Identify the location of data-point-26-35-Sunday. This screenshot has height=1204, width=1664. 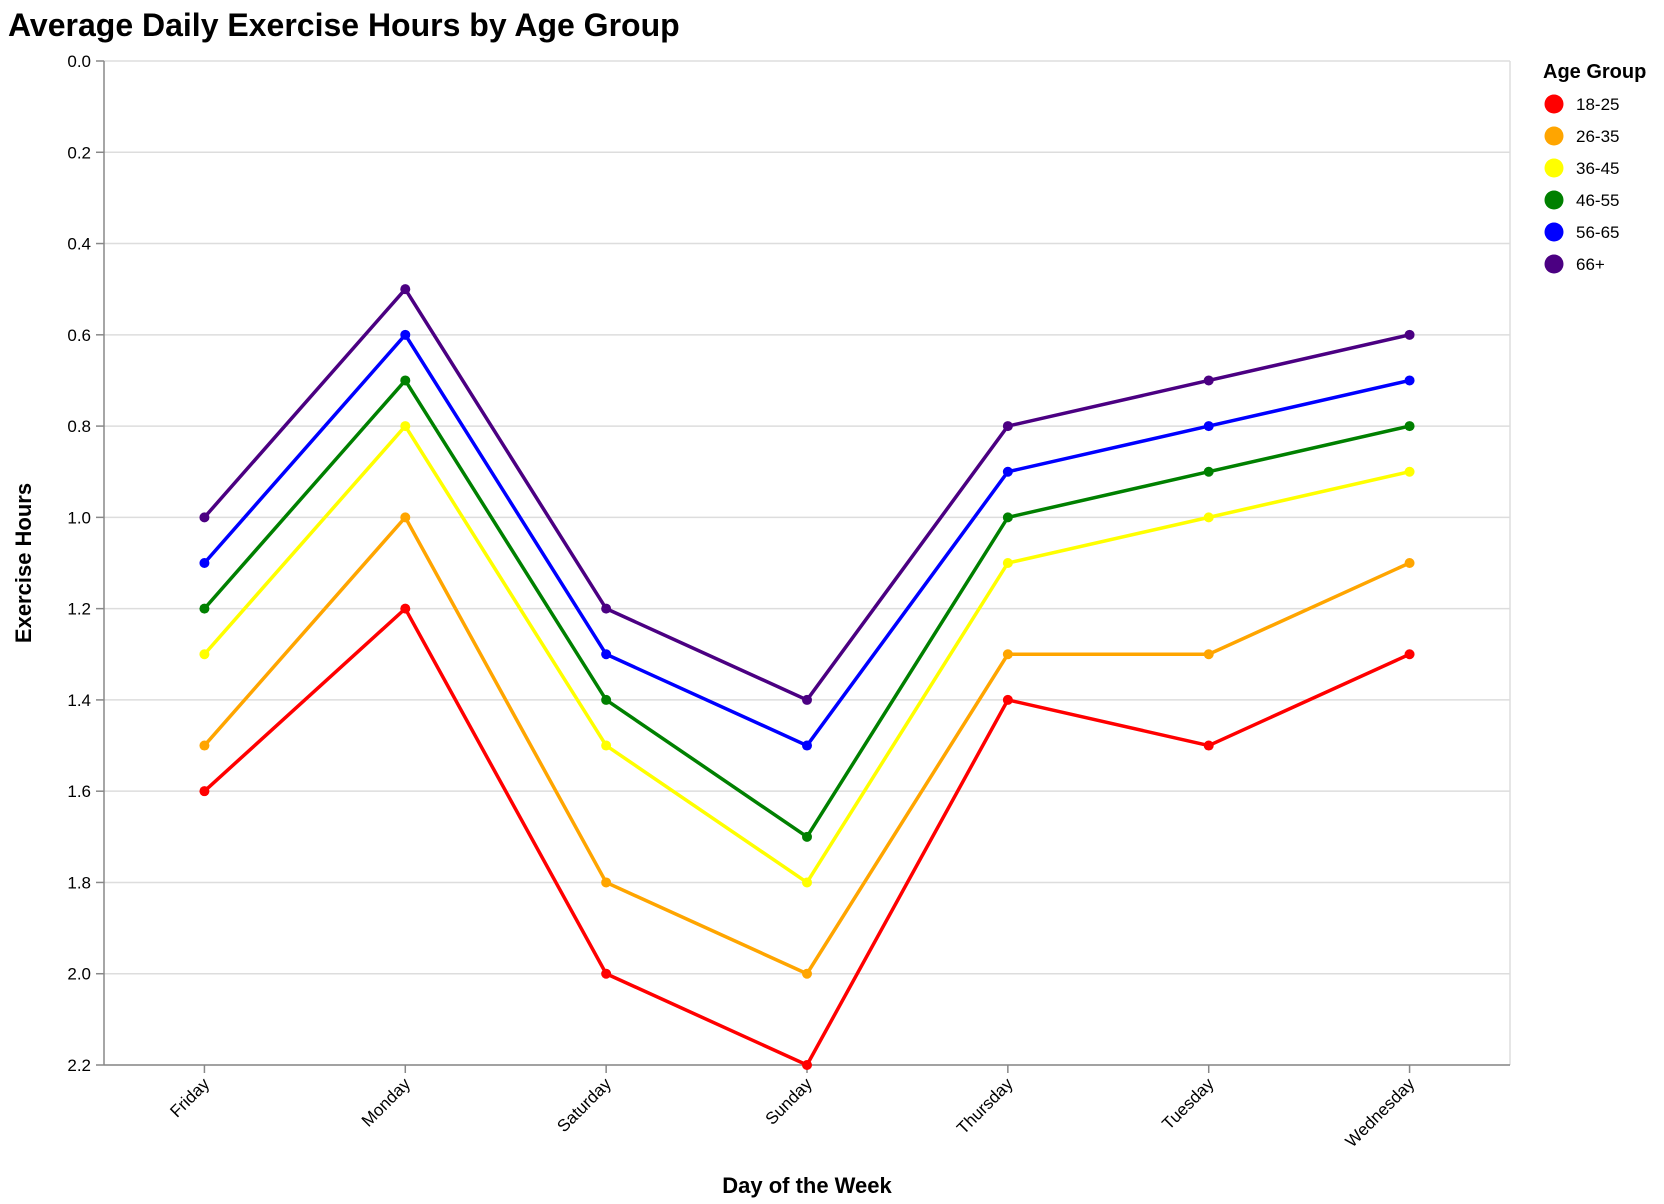
(807, 973).